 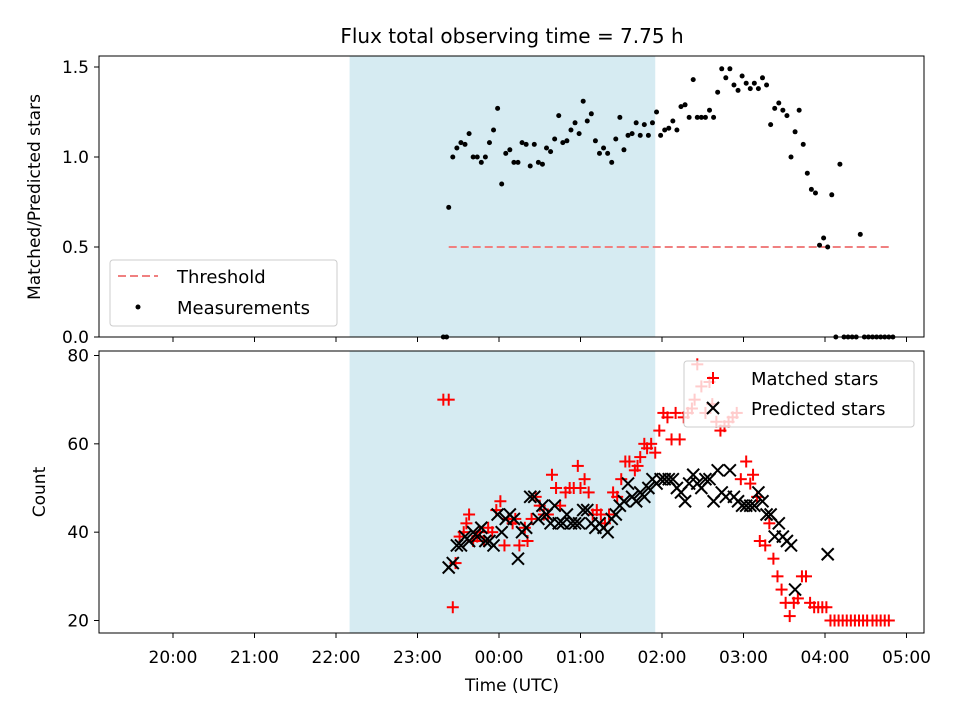 What do you see at coordinates (254, 658) in the screenshot?
I see `x-tick-label: 21:00` at bounding box center [254, 658].